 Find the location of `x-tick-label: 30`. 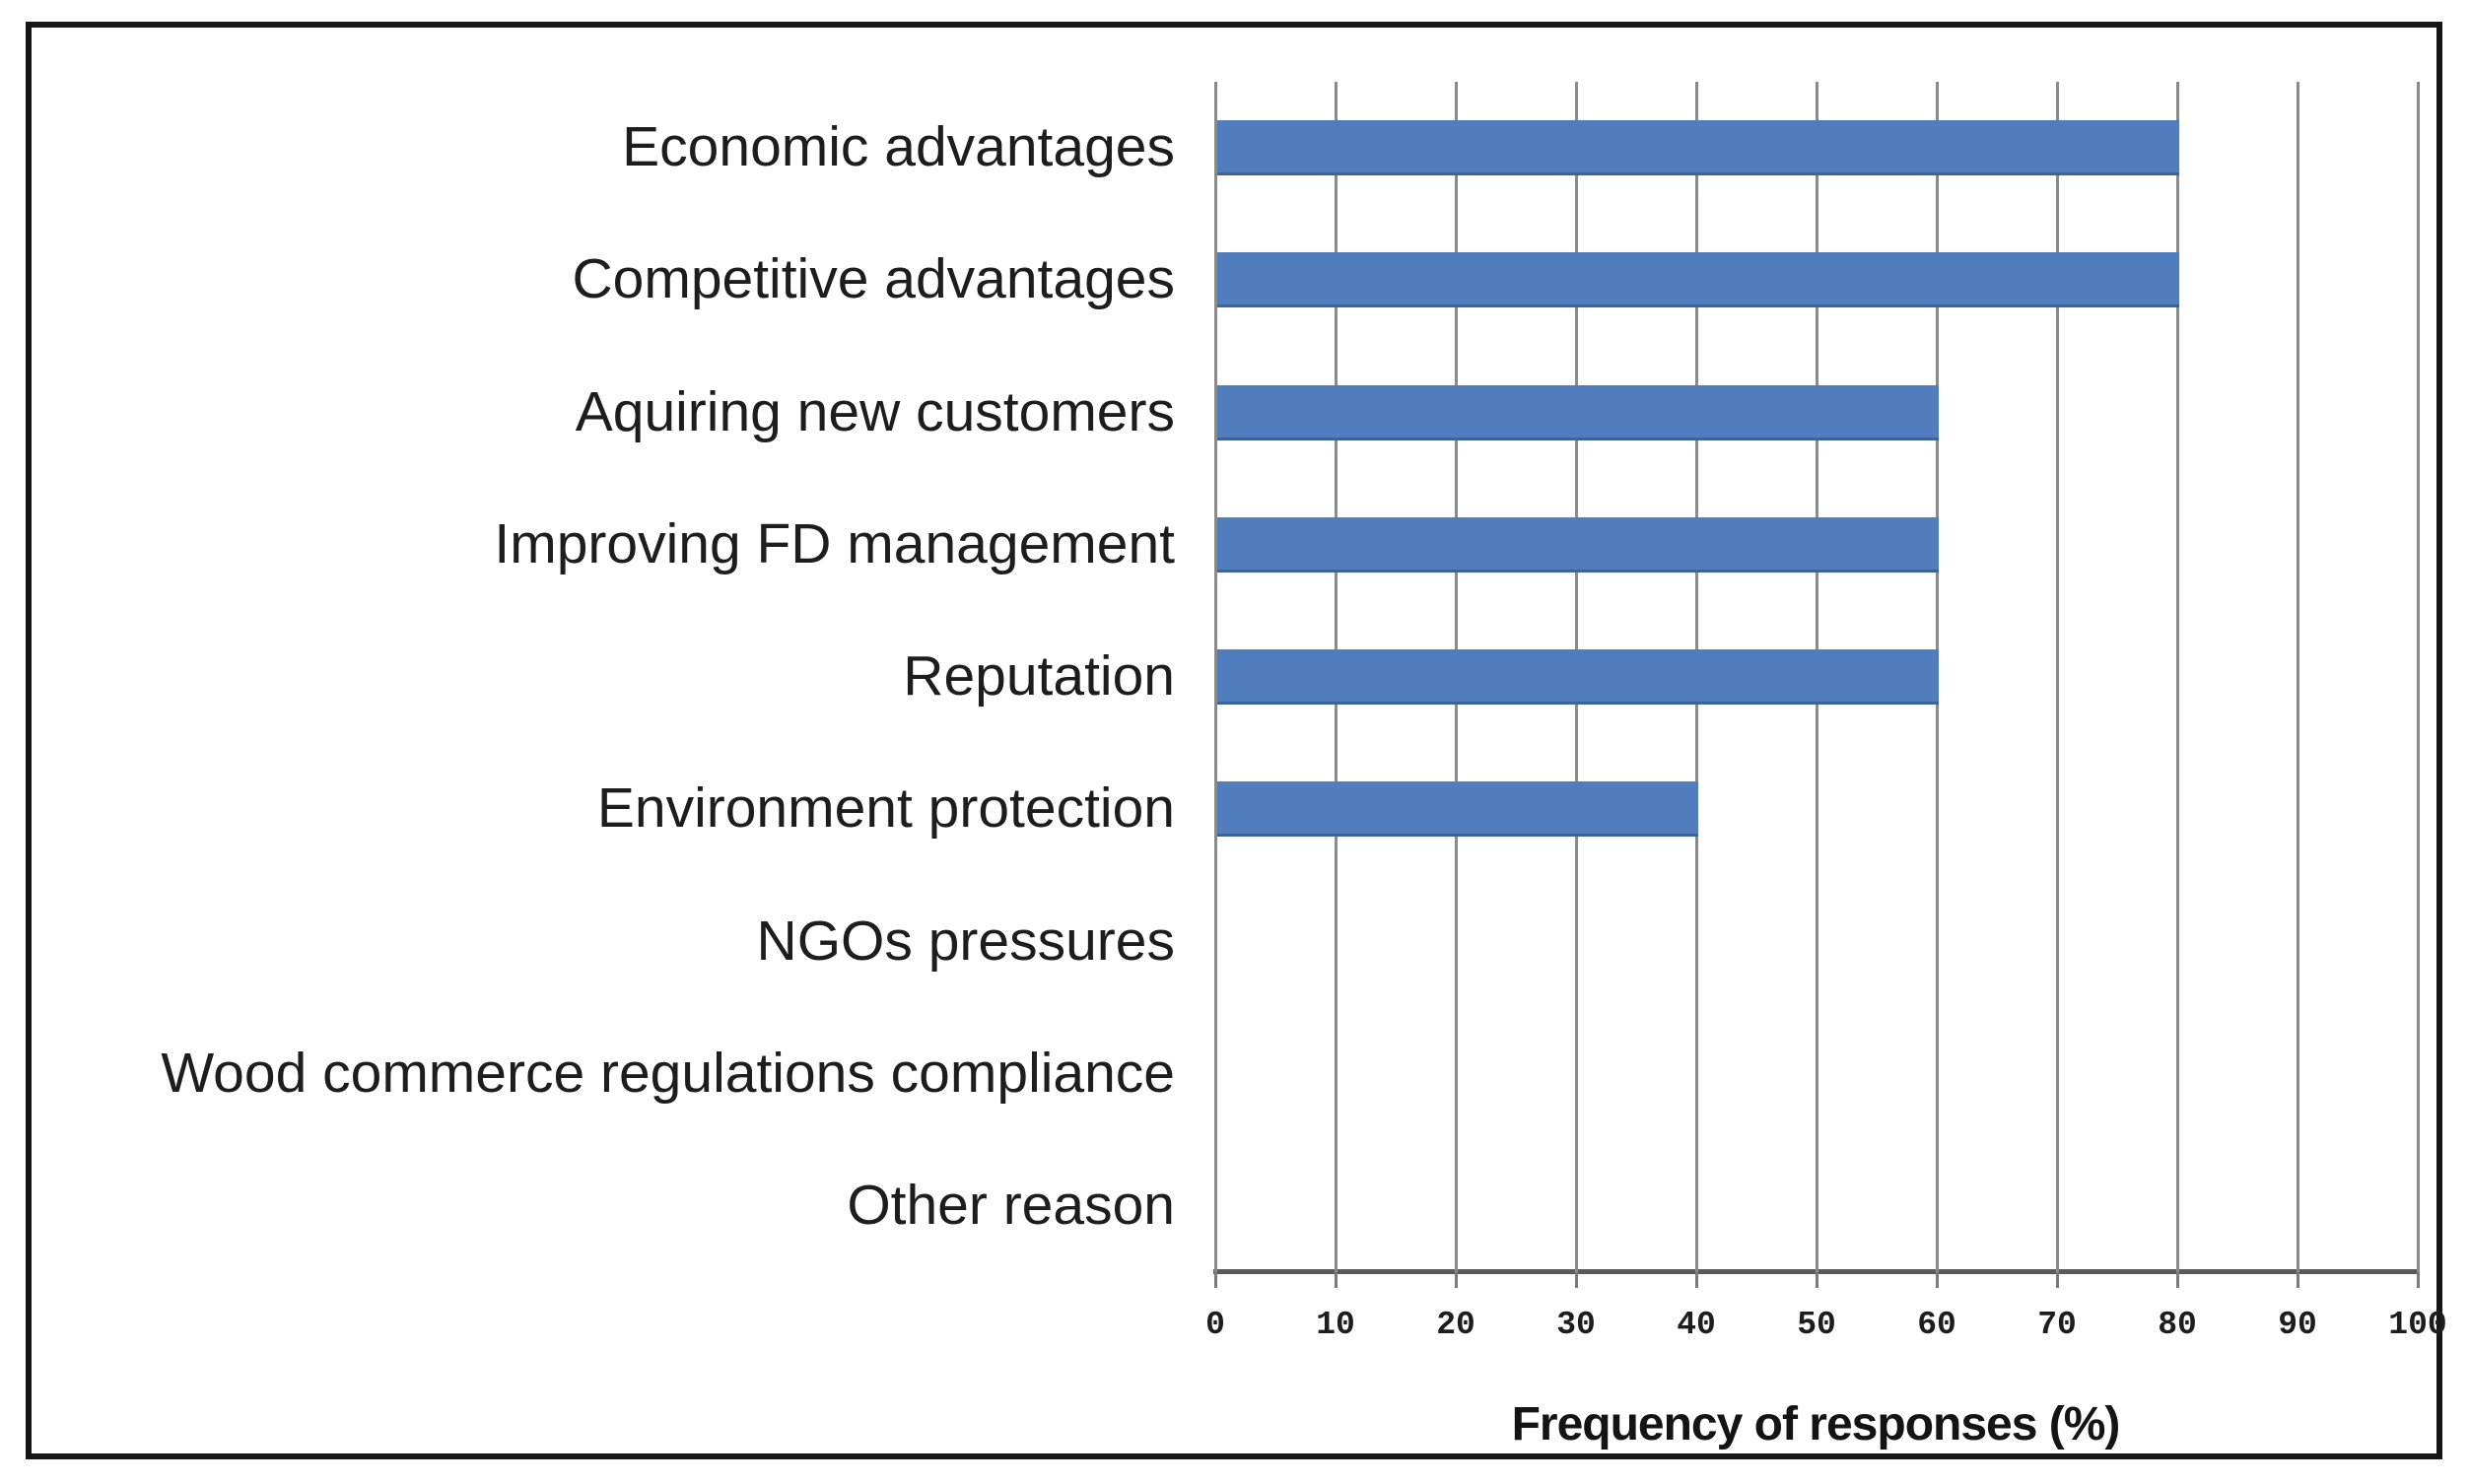

x-tick-label: 30 is located at coordinates (1576, 1325).